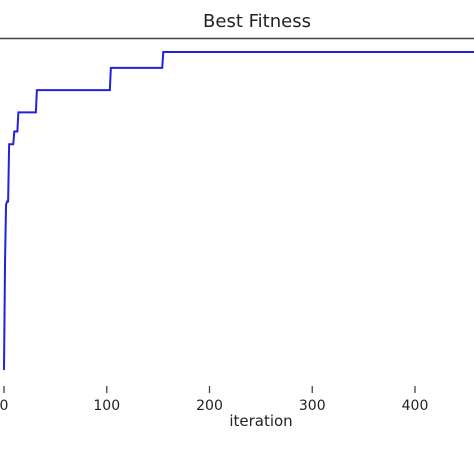  Describe the element at coordinates (4, 406) in the screenshot. I see `x-tick-label-0: 0` at that location.